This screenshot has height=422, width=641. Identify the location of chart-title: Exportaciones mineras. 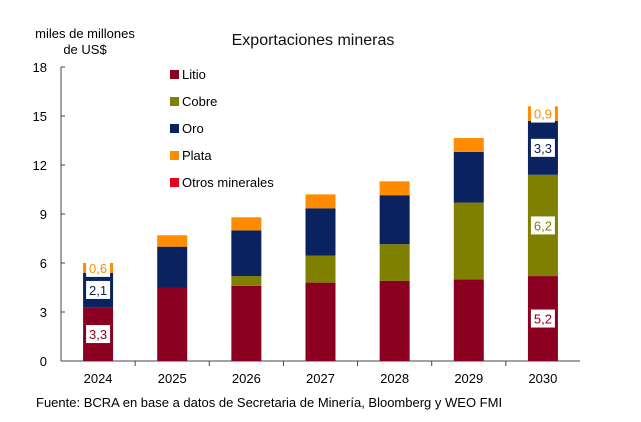
(313, 40).